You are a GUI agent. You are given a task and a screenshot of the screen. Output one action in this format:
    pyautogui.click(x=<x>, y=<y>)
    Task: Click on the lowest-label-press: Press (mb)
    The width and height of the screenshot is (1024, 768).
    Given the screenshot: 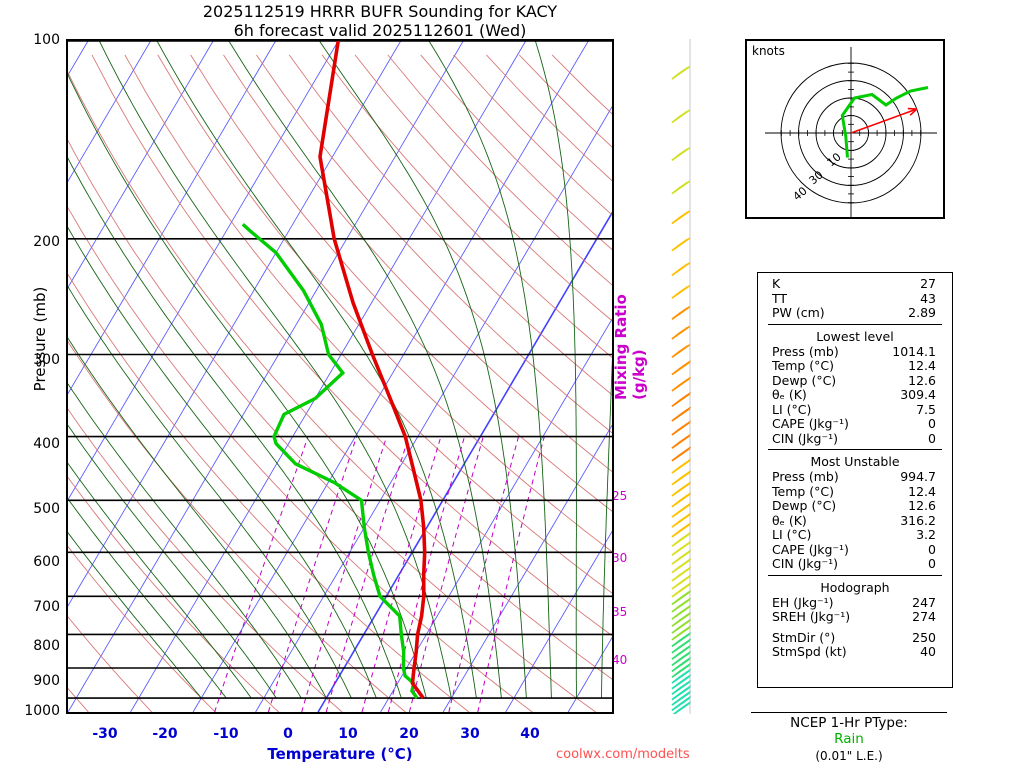 What is the action you would take?
    pyautogui.click(x=805, y=351)
    